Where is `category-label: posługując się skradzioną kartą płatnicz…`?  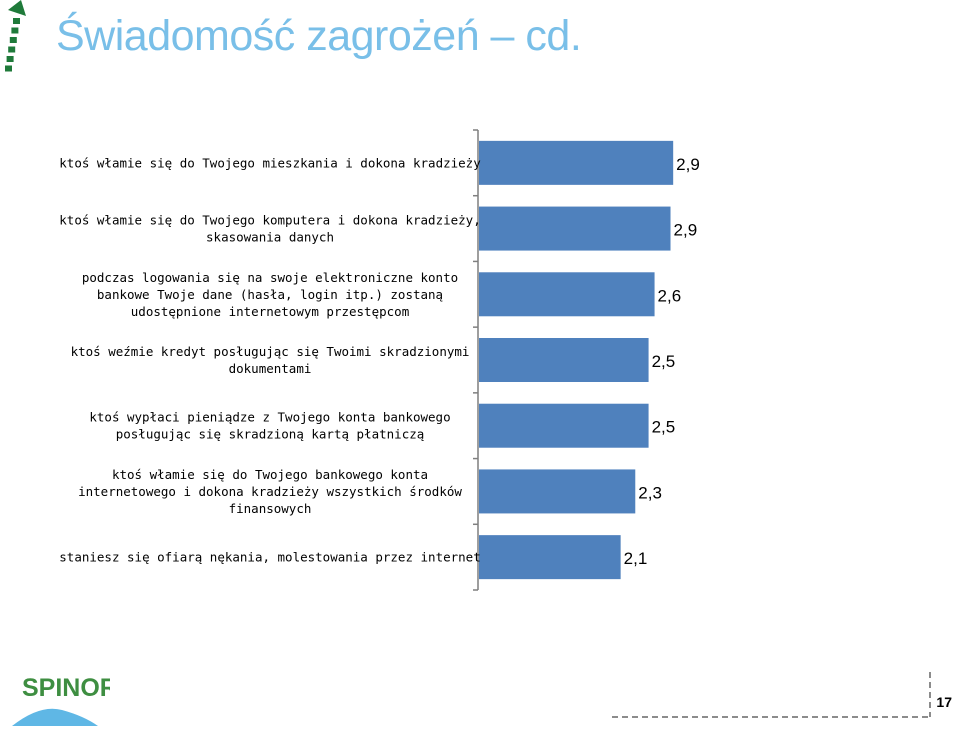
category-label: posługując się skradzioną kartą płatnicz… is located at coordinates (270, 434).